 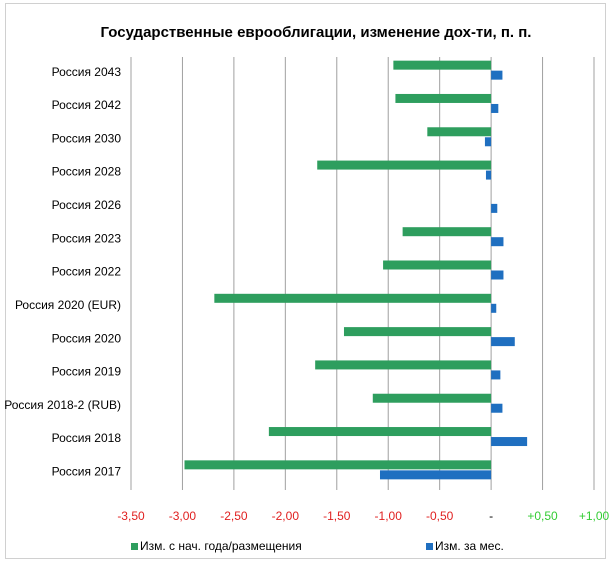 I want to click on y-tick-label: Россия 2017, so click(x=87, y=472).